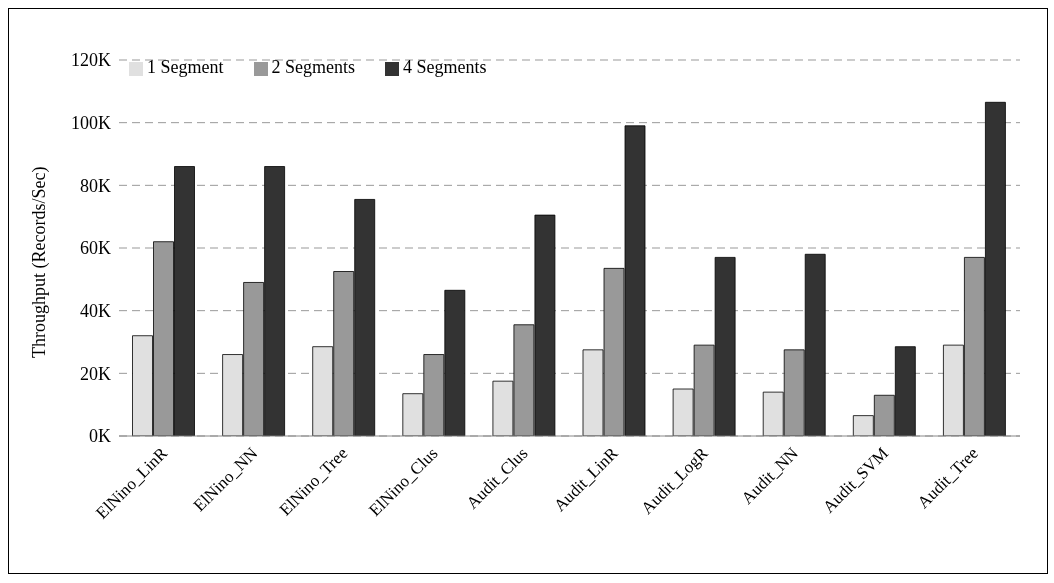 The width and height of the screenshot is (1054, 583). What do you see at coordinates (91, 60) in the screenshot?
I see `y-tick-label: 120K` at bounding box center [91, 60].